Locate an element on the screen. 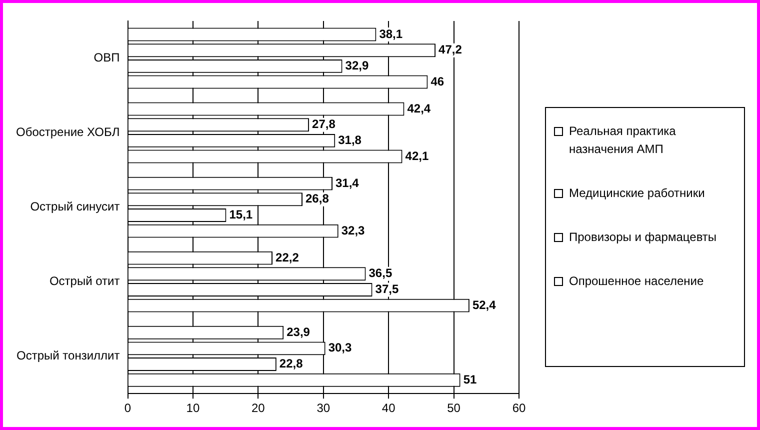  y-tick-label: Острый отит is located at coordinates (84, 281).